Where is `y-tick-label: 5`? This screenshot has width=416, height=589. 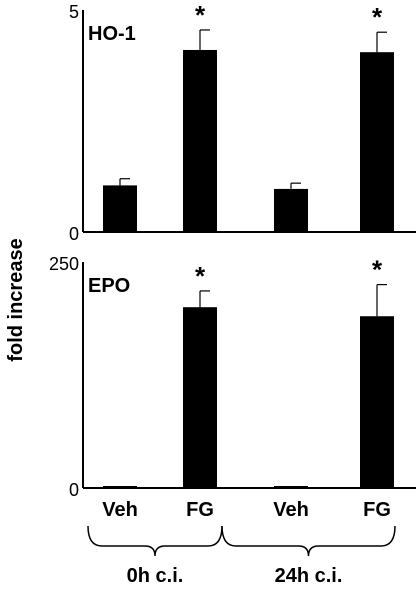
y-tick-label: 5 is located at coordinates (74, 12).